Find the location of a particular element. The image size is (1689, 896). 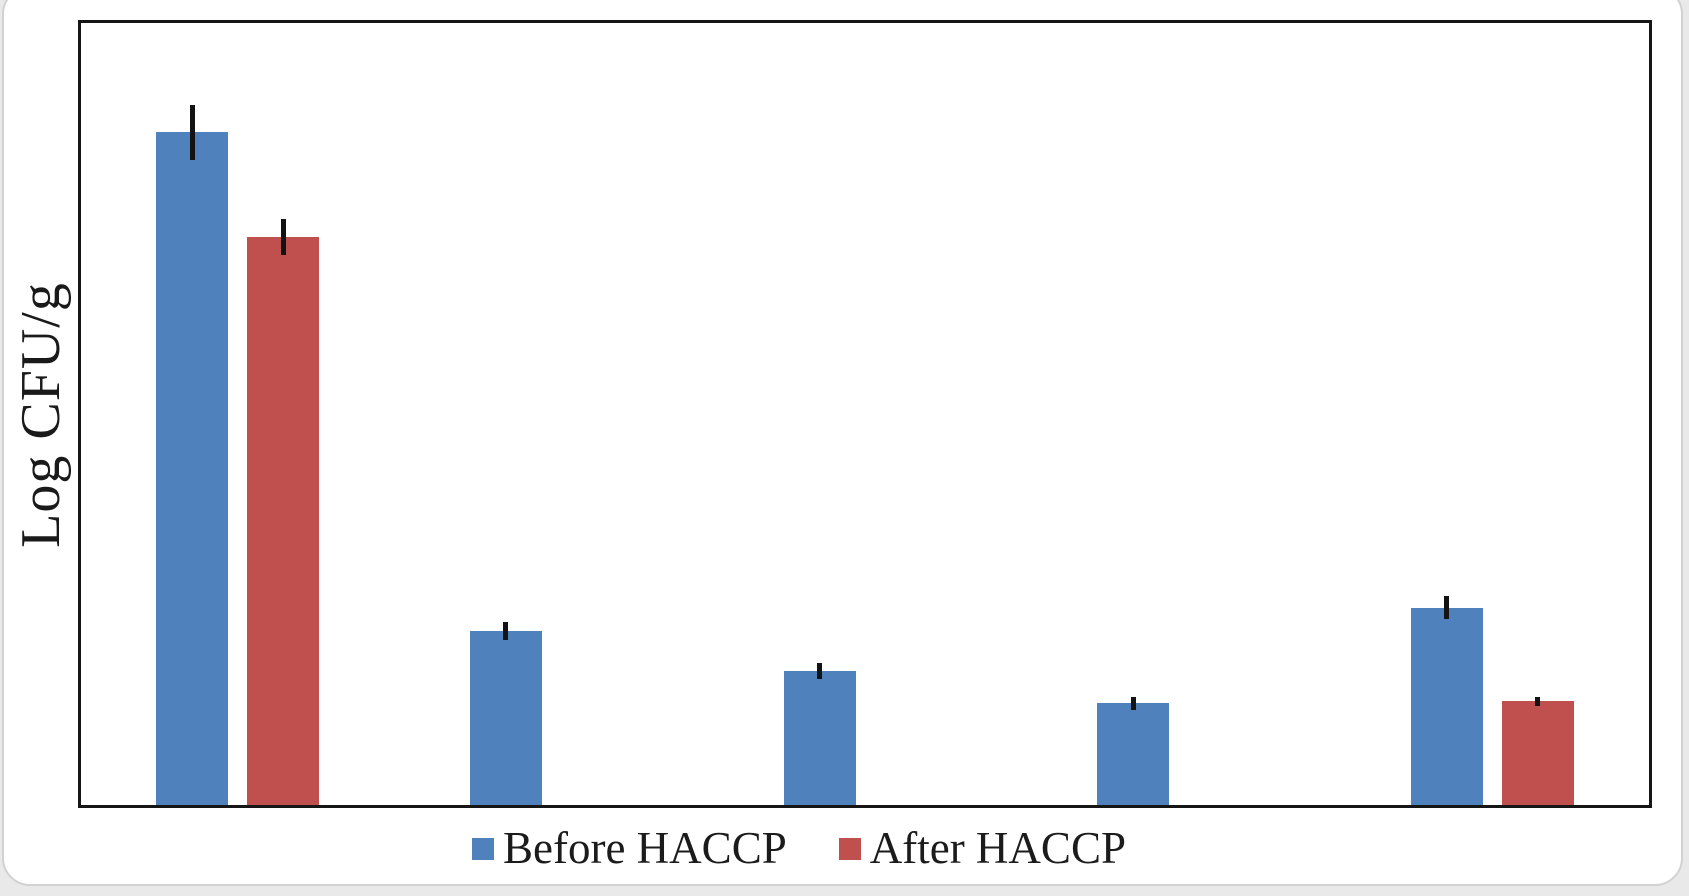

bar-before-group5 is located at coordinates (1446, 706).